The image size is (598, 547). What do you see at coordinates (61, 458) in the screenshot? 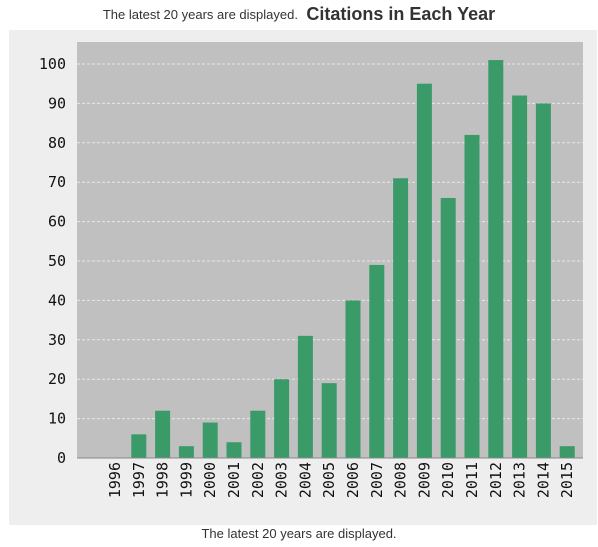
I see `y-tick-label: 0` at bounding box center [61, 458].